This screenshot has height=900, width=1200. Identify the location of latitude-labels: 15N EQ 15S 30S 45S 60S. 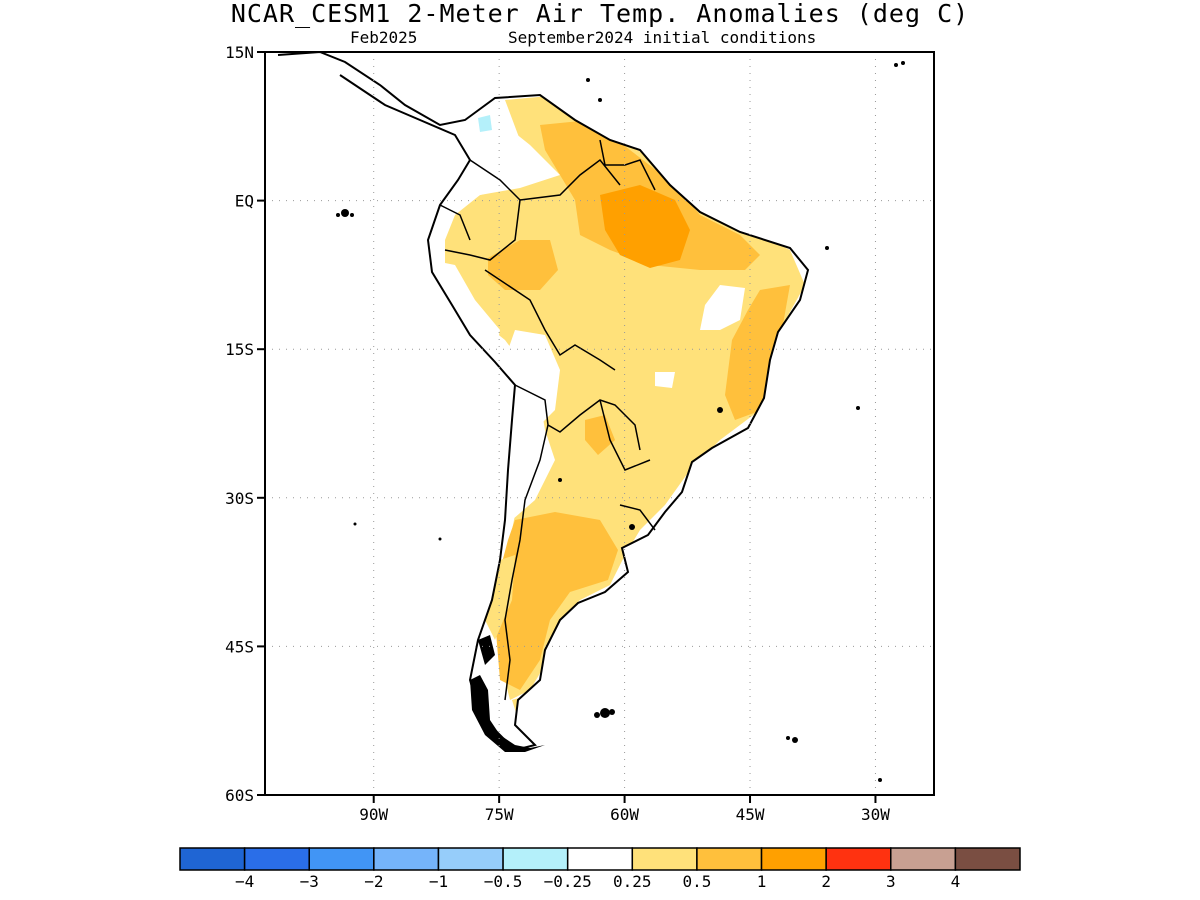
(239, 424).